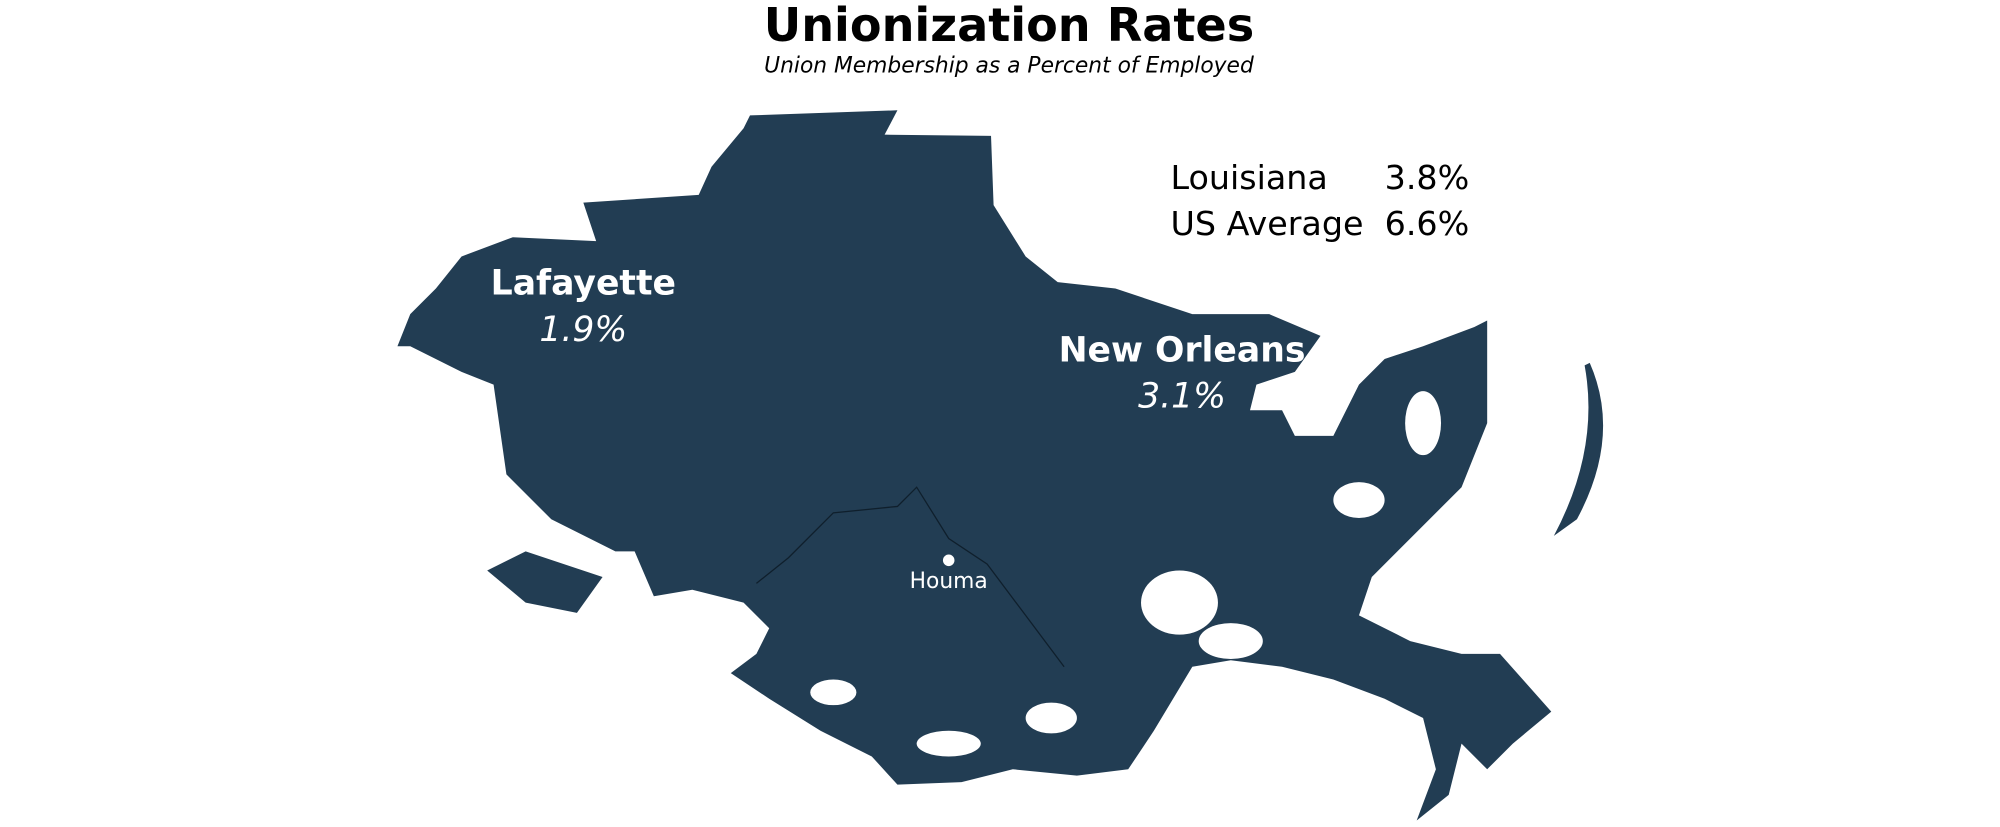  I want to click on title: Unionization Rates, so click(1009, 26).